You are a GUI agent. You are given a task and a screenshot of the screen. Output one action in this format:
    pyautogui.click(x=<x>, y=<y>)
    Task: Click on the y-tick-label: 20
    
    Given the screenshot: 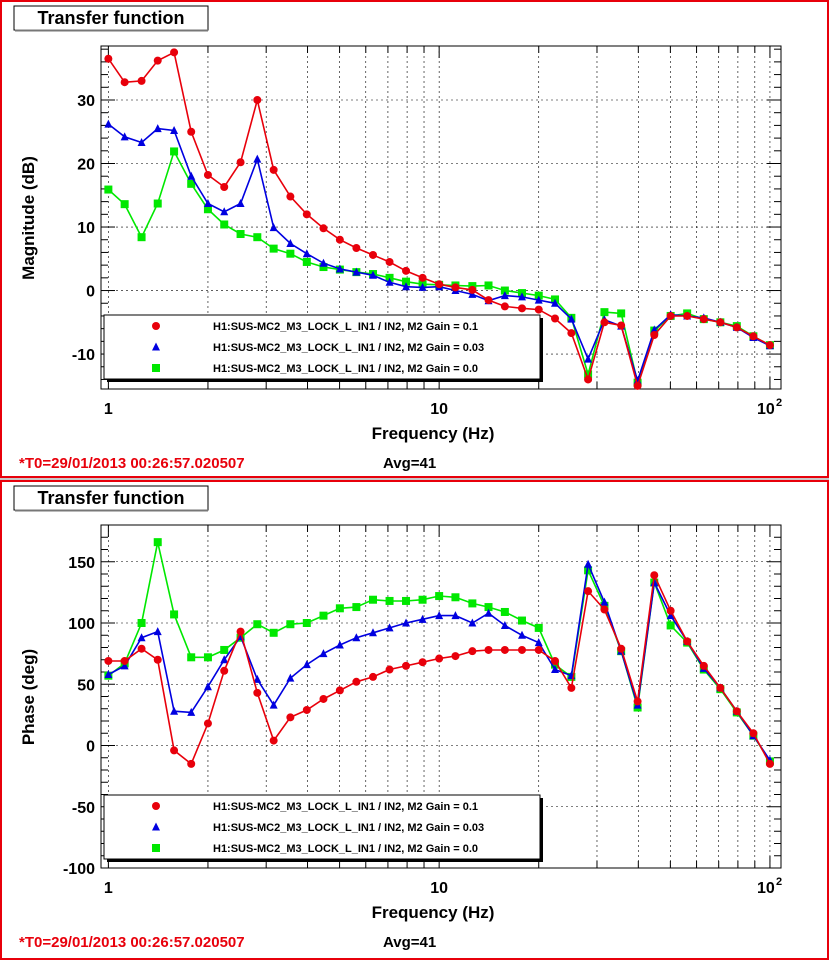 What is the action you would take?
    pyautogui.click(x=86, y=165)
    